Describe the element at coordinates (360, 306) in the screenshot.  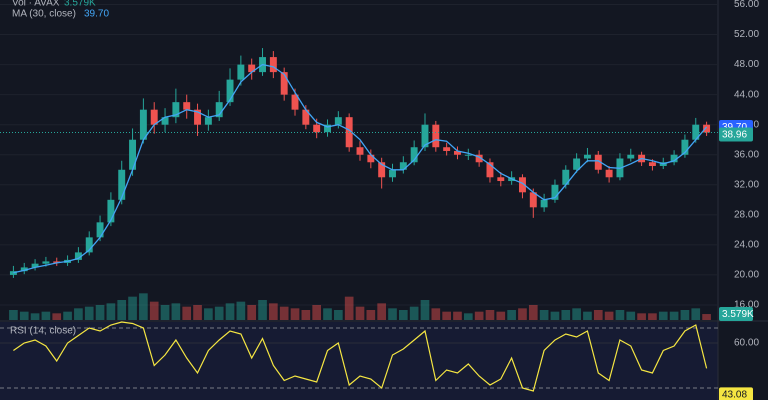
I see `volume-layer` at that location.